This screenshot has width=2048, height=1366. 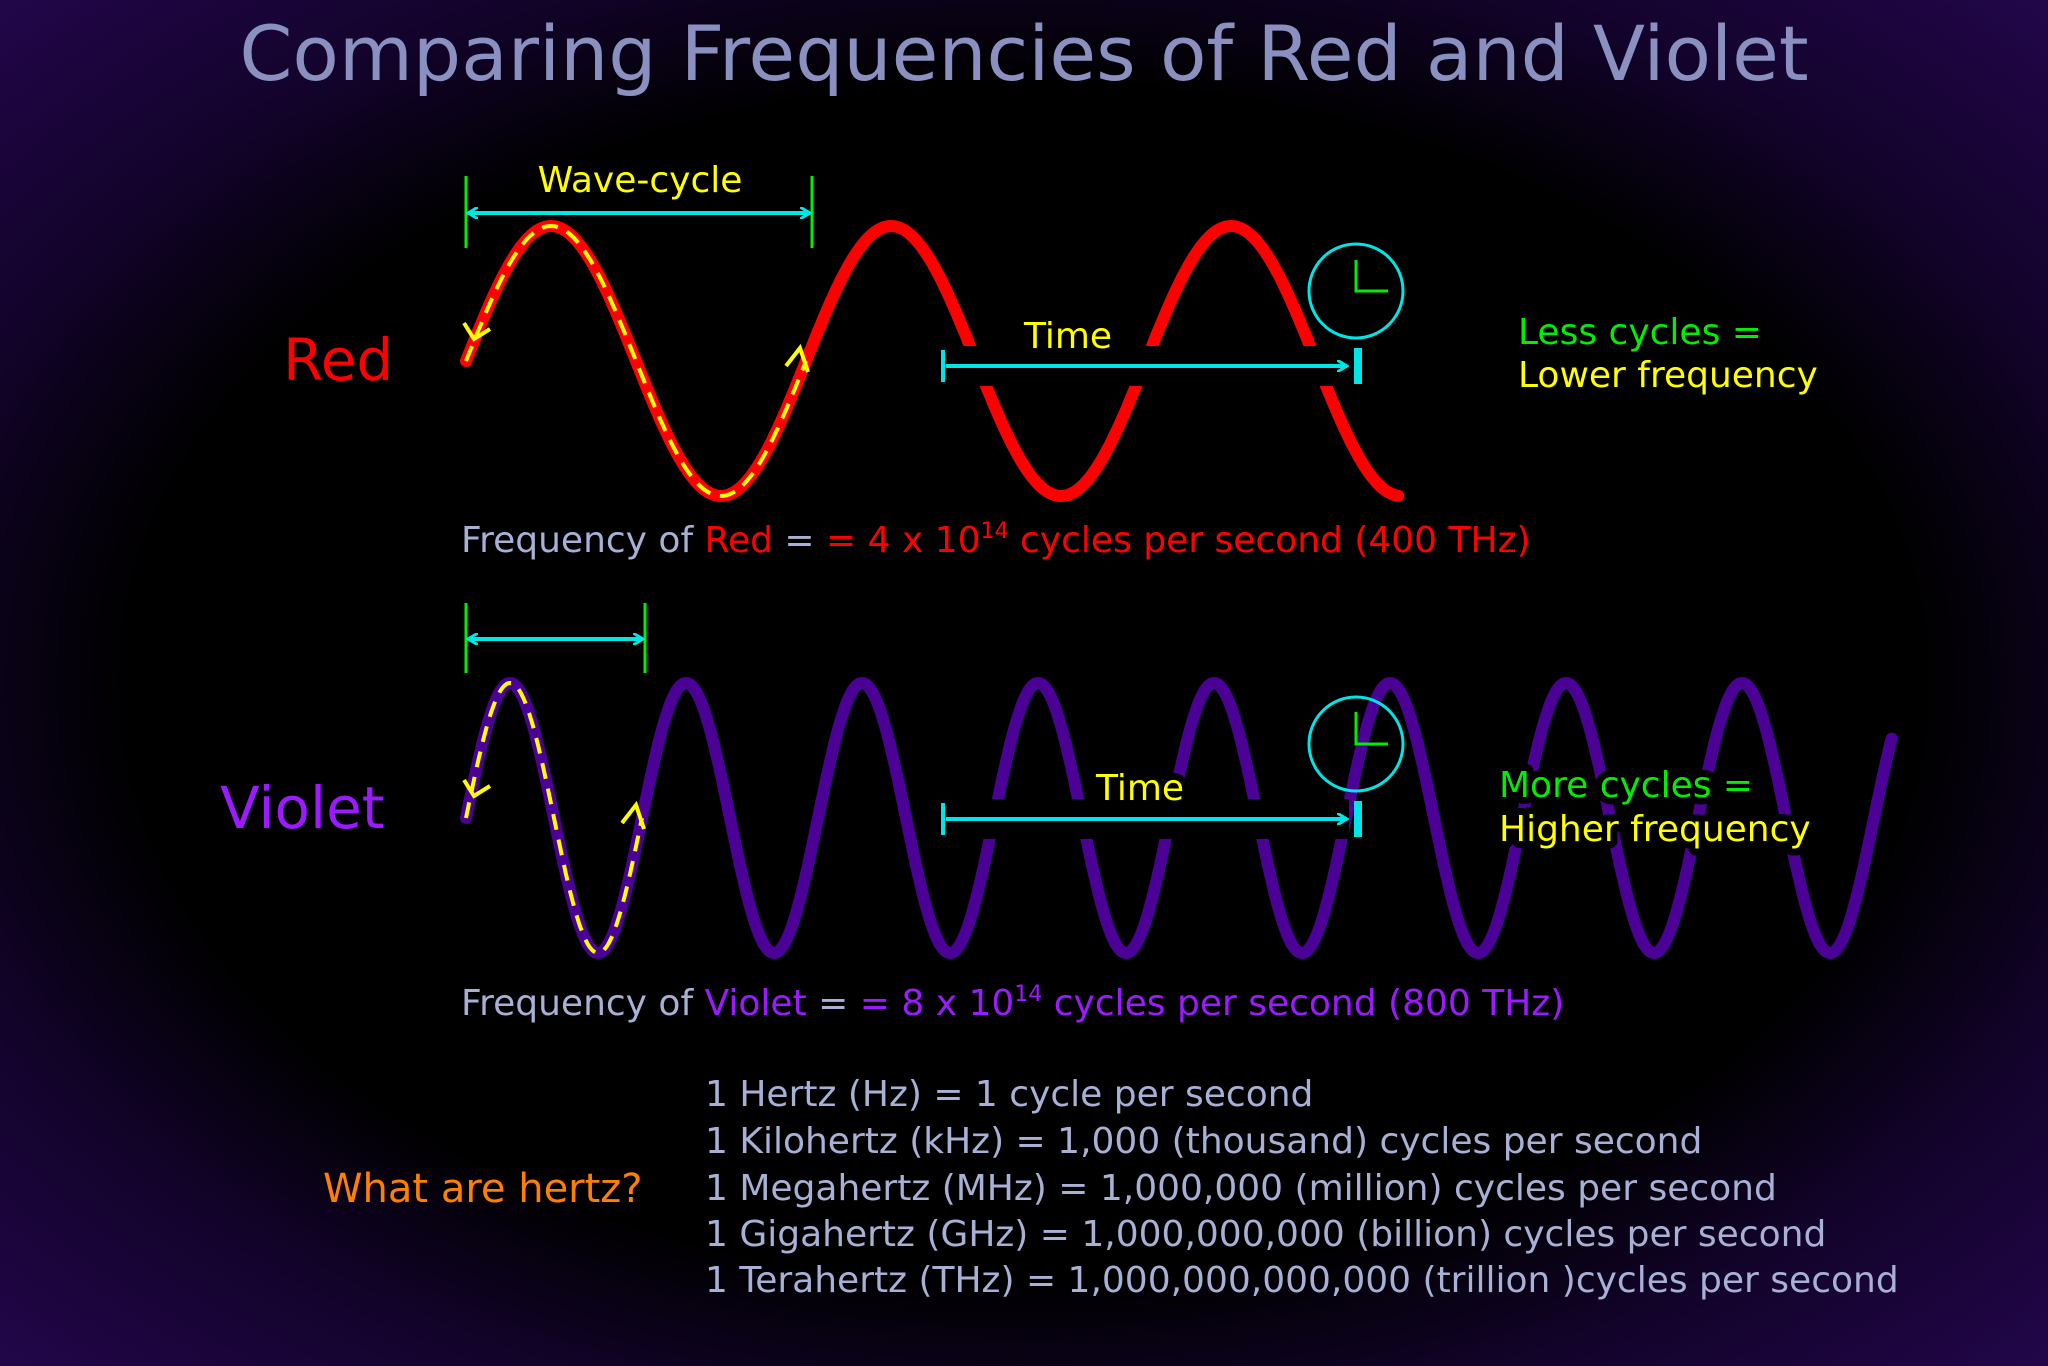 I want to click on violet-note-line2: Higher frequency, so click(x=1655, y=829).